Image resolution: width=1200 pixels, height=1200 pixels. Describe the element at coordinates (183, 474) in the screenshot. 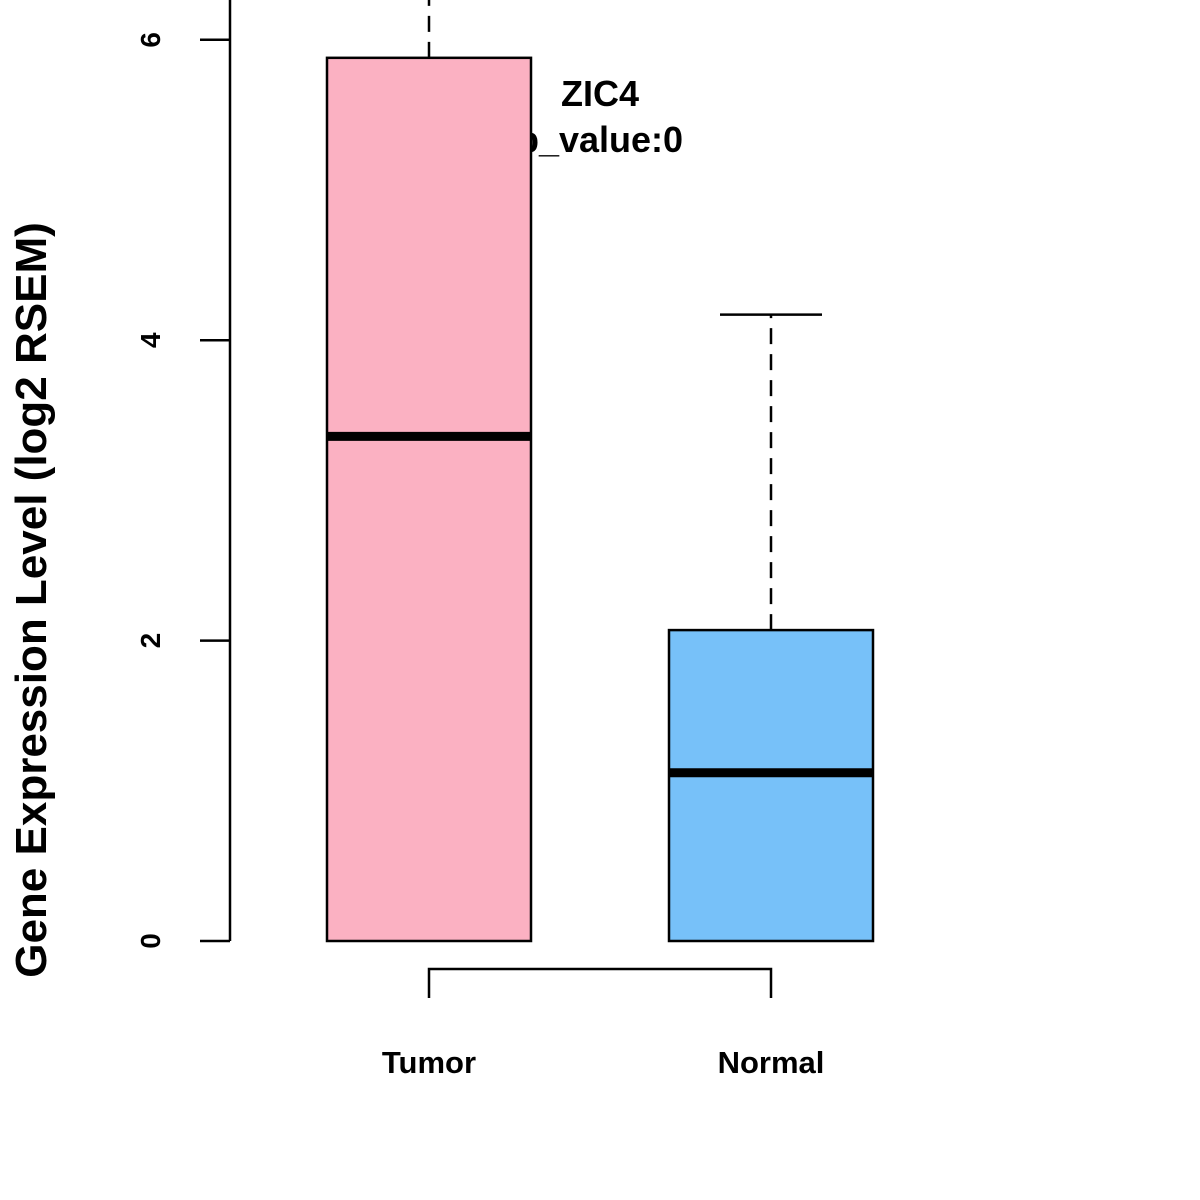

I see `y-axis: 02468` at that location.